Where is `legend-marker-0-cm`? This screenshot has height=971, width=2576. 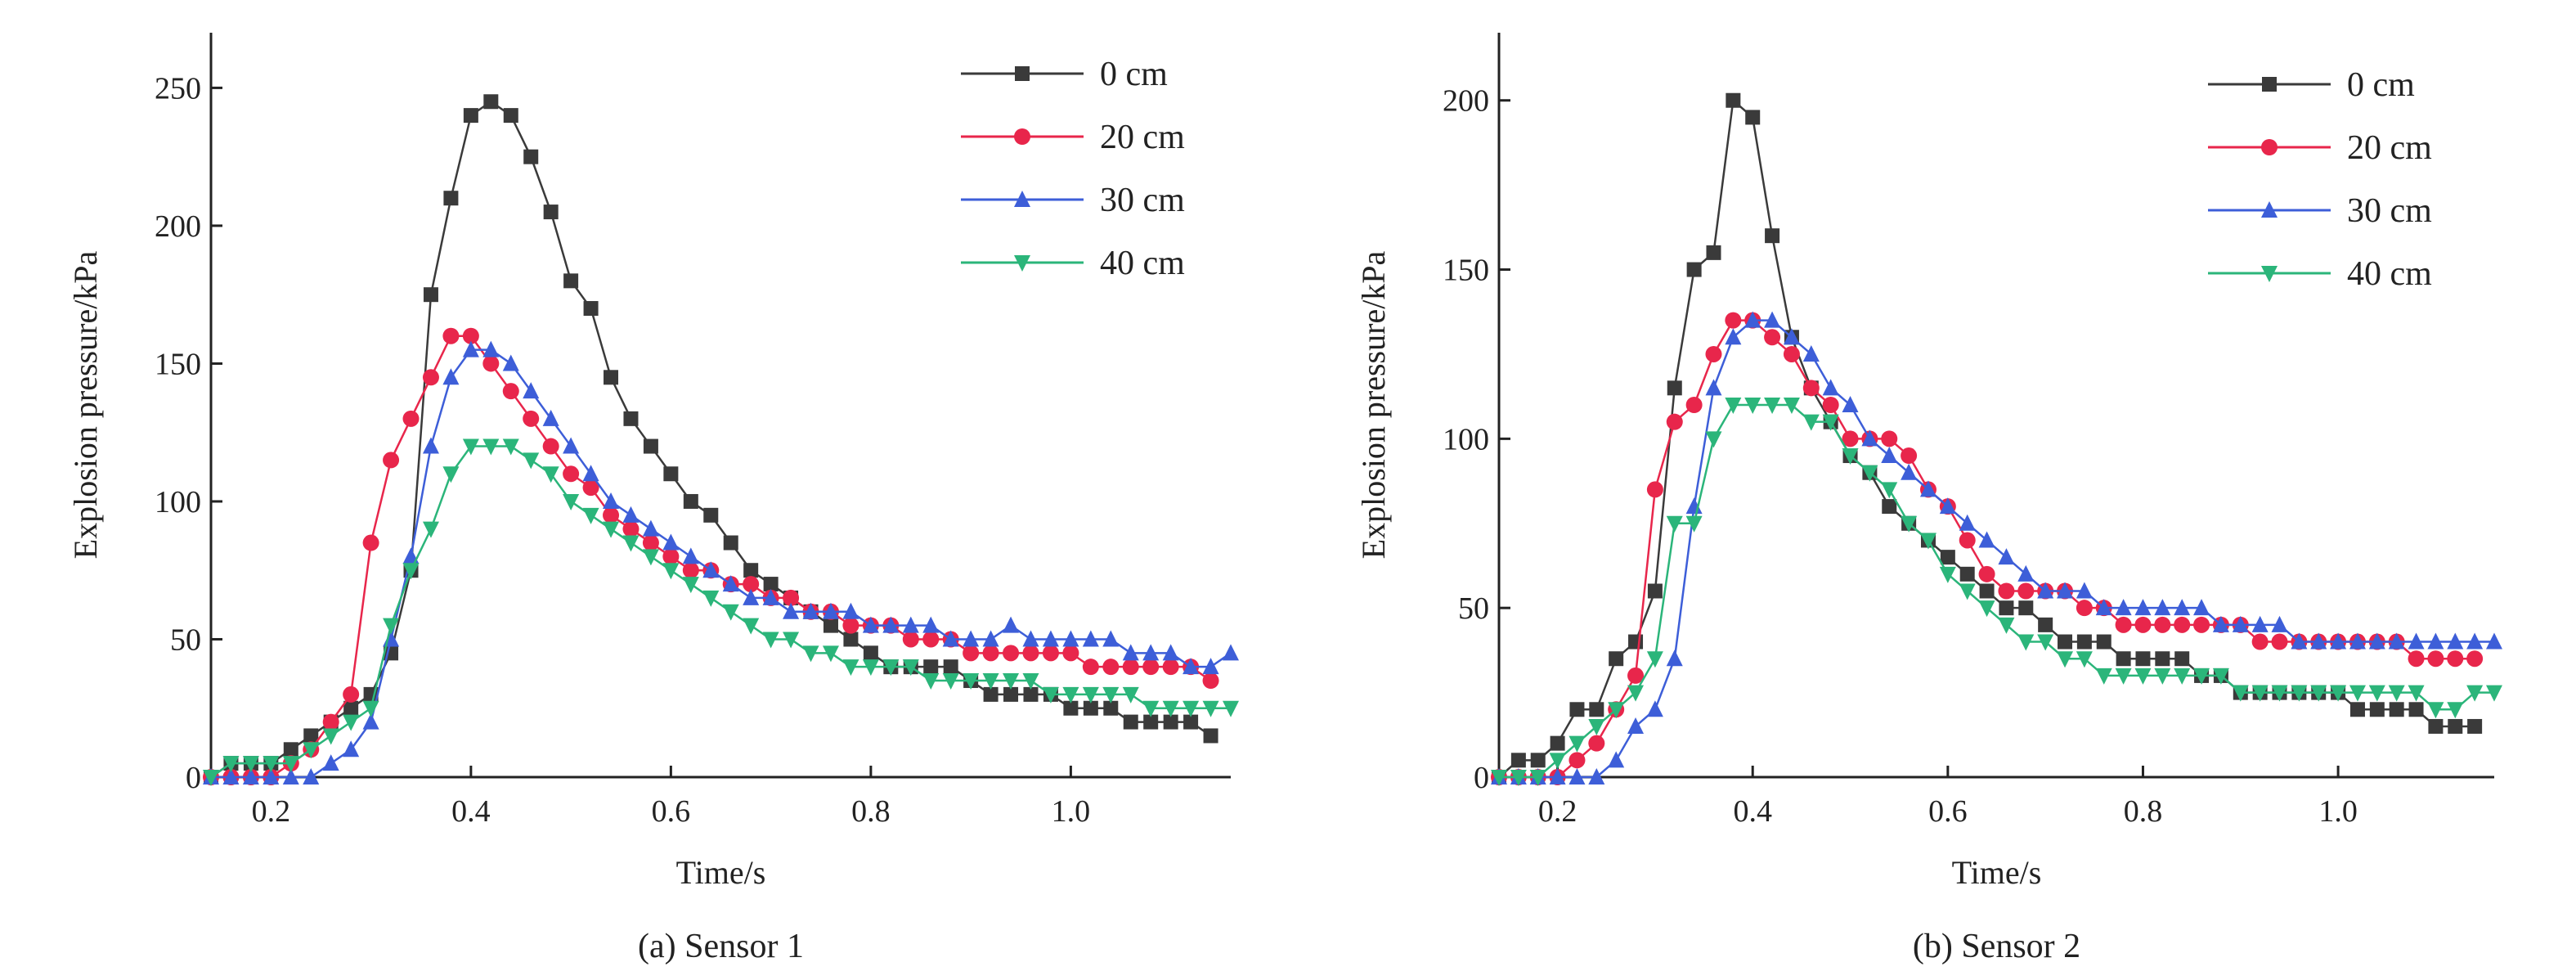
legend-marker-0-cm is located at coordinates (1023, 74).